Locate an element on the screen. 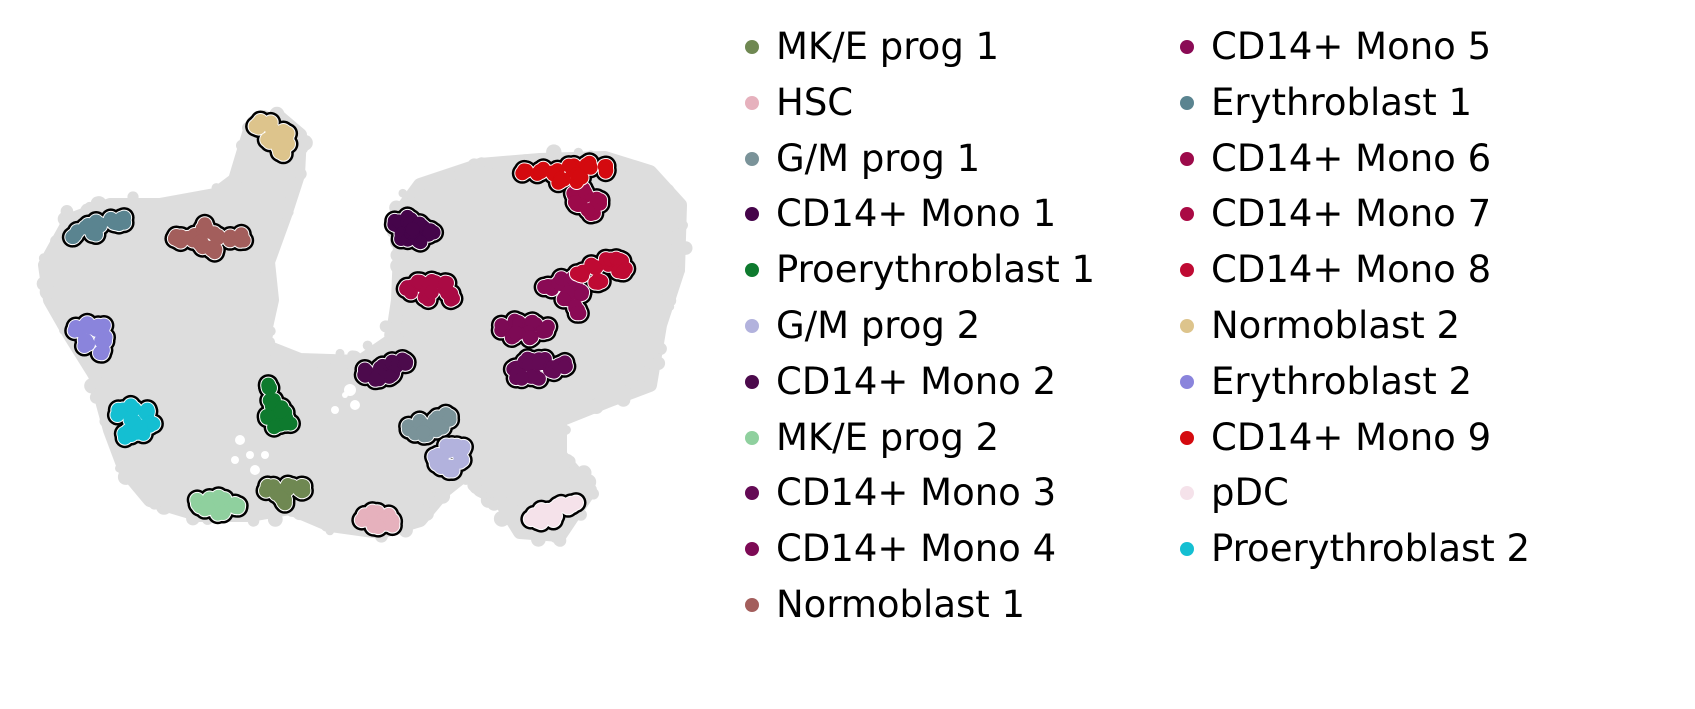 Image resolution: width=1695 pixels, height=709 pixels. legend-item-pdc: pDC is located at coordinates (1234, 493).